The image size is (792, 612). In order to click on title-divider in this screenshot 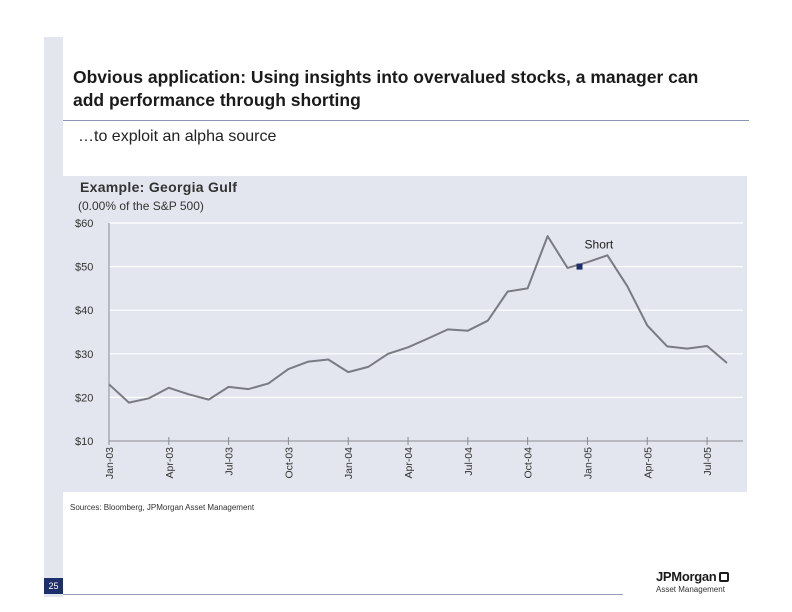, I will do `click(406, 120)`.